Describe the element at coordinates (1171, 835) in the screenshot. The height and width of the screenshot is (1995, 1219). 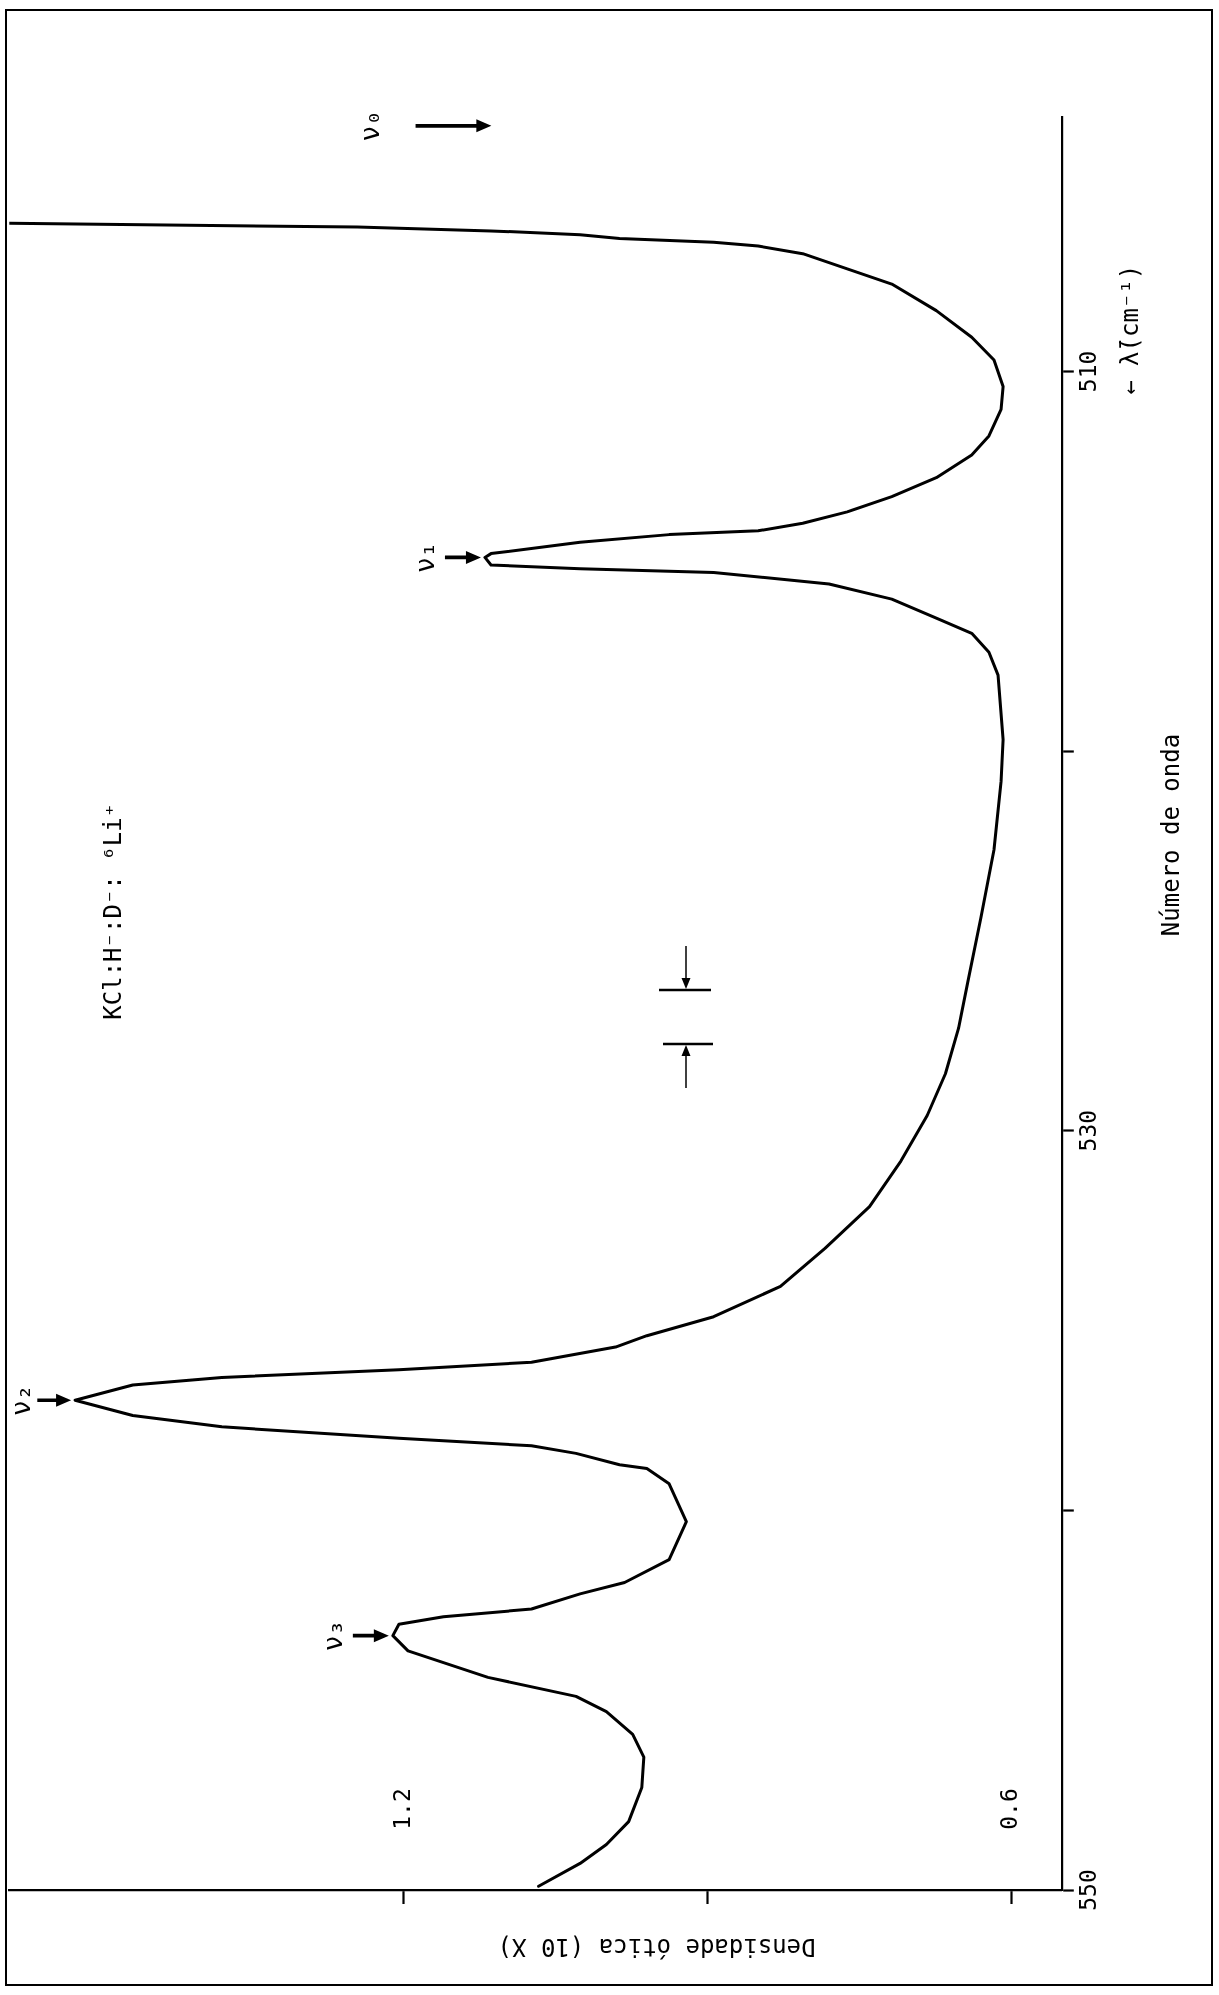
I see `y-axis-title: Número de onda` at that location.